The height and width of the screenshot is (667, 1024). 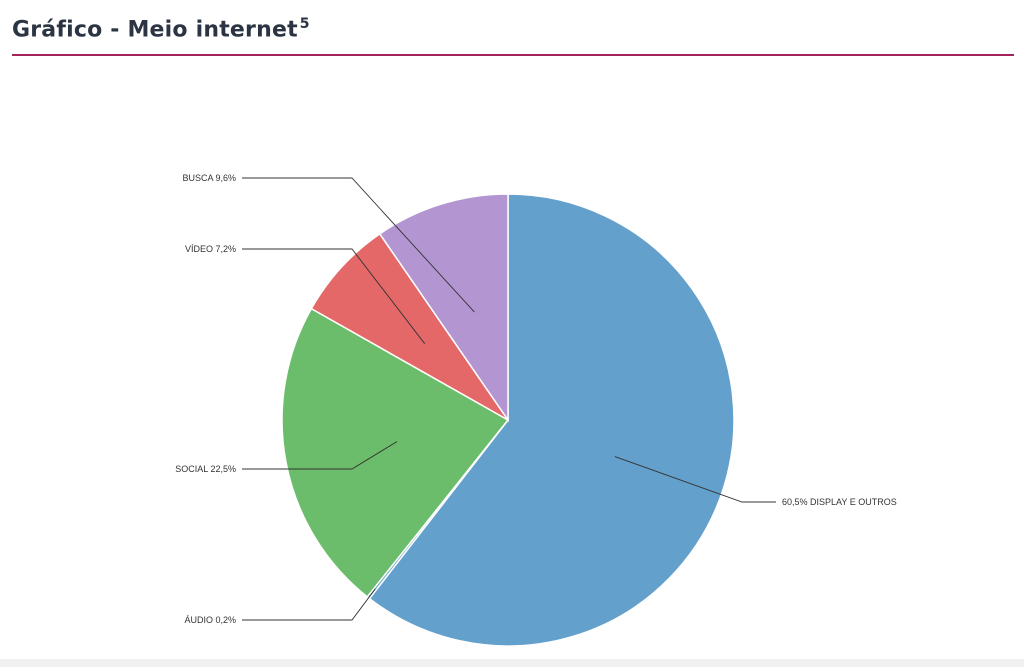 What do you see at coordinates (358, 245) in the screenshot?
I see `leader-line-busca` at bounding box center [358, 245].